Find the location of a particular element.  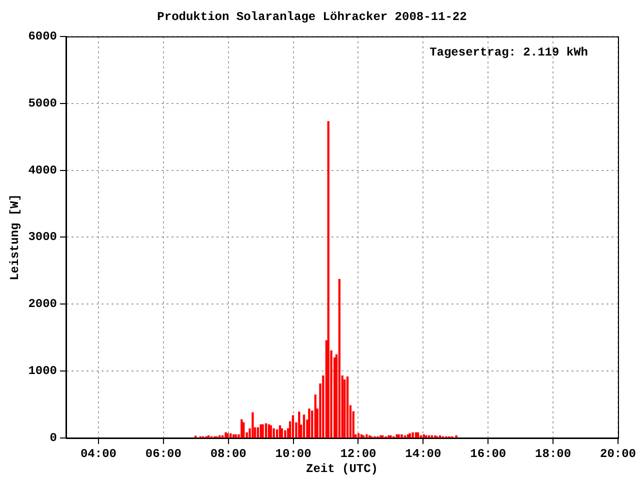

y-axis-title: Leistung [W] is located at coordinates (15, 237).